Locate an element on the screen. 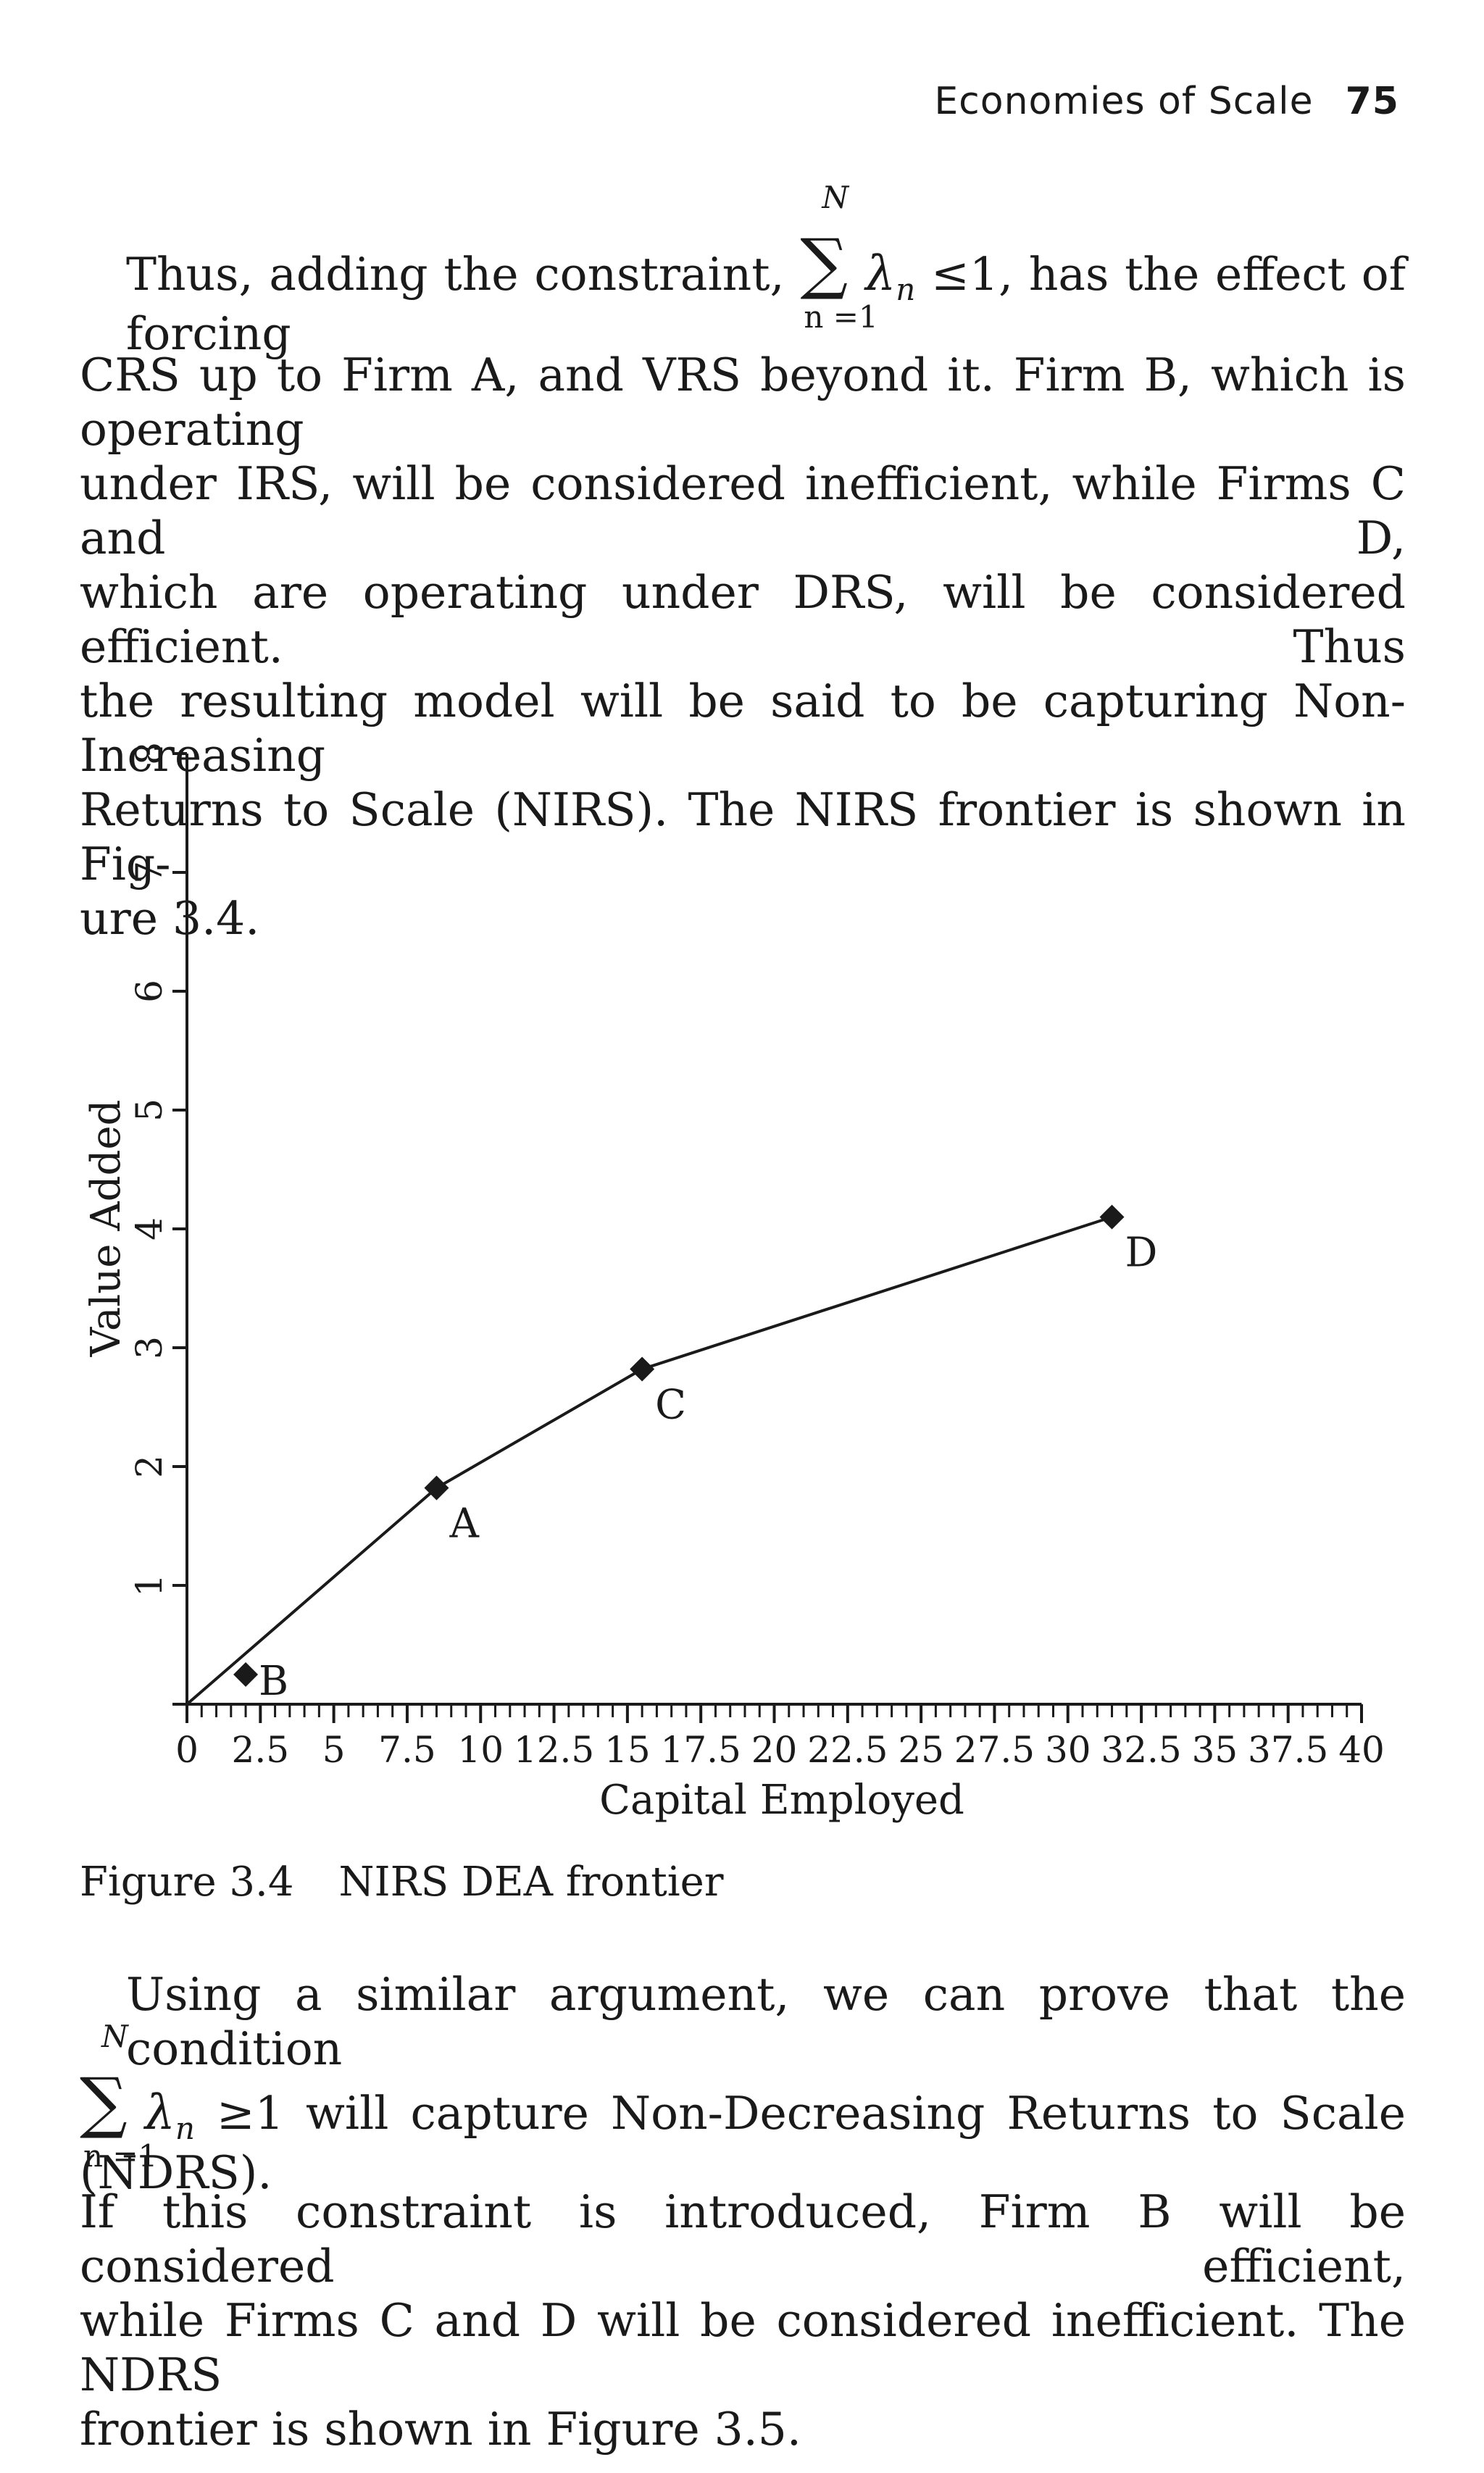 This screenshot has width=1484, height=2473. constraint-relation: ≥1 is located at coordinates (251, 2113).